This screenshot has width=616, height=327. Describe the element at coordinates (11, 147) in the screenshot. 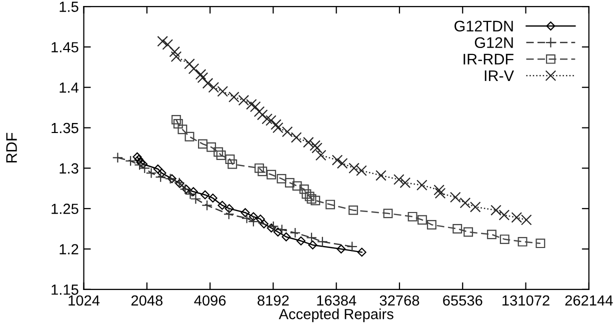

I see `y-axis-title: RDF` at that location.